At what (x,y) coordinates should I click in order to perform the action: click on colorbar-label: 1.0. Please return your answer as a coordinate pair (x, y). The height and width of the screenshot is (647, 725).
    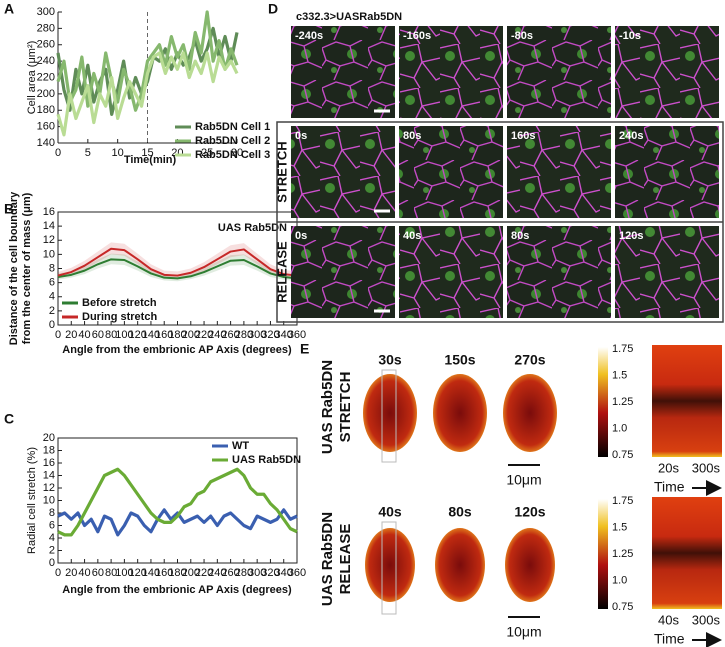
    Looking at the image, I should click on (619, 428).